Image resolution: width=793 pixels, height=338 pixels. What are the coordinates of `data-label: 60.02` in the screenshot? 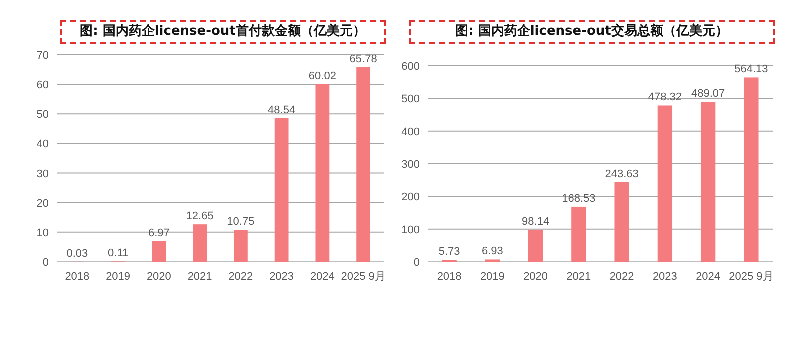 It's located at (322, 76).